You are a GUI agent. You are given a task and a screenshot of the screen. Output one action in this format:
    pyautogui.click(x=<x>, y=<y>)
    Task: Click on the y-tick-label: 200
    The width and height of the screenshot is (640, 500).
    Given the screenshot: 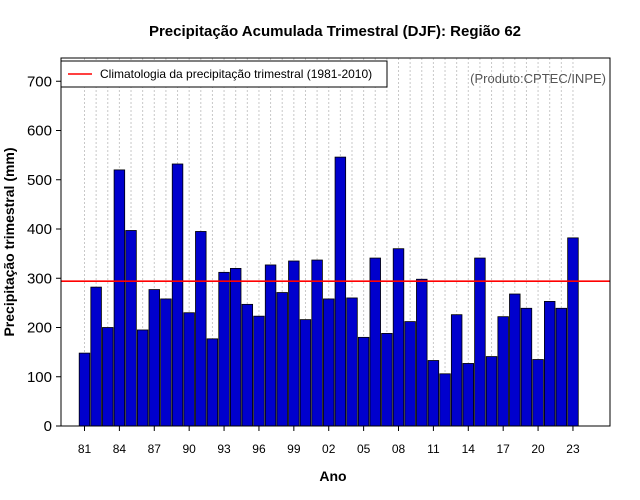 What is the action you would take?
    pyautogui.click(x=39, y=328)
    